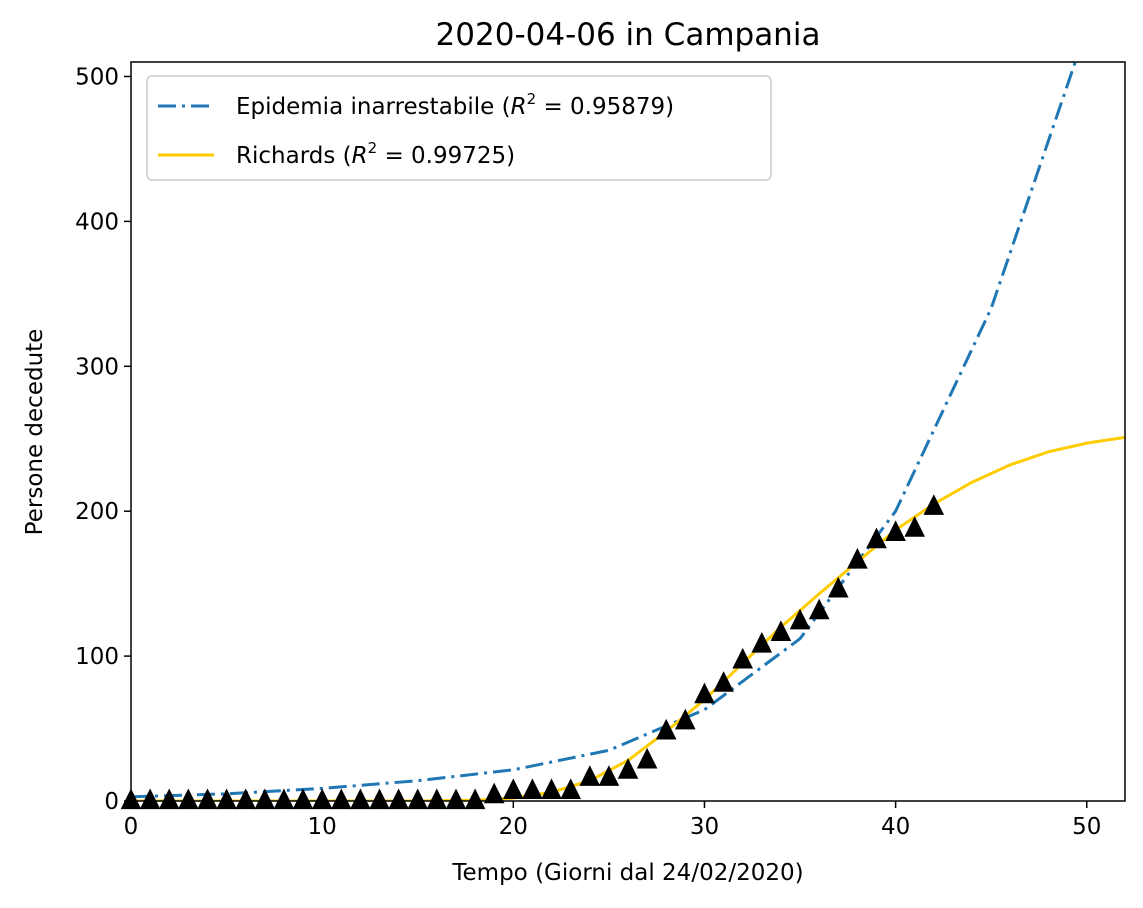  I want to click on x-tick-label: 30, so click(704, 827).